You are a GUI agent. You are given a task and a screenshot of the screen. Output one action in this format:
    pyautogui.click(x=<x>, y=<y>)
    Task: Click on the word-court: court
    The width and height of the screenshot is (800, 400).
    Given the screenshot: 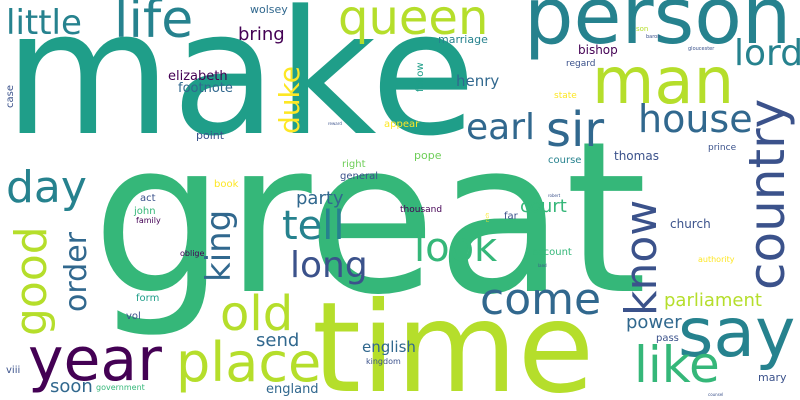 What is the action you would take?
    pyautogui.click(x=543, y=206)
    